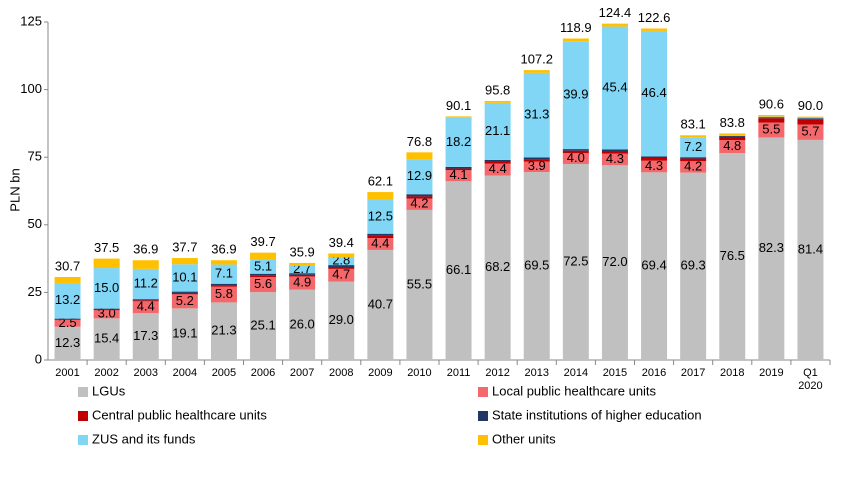 This screenshot has width=852, height=477. I want to click on value-label: 21.3, so click(223, 330).